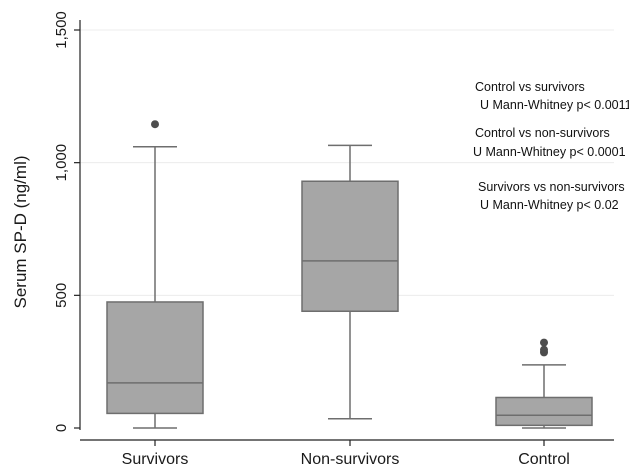 The image size is (629, 465). What do you see at coordinates (551, 187) in the screenshot?
I see `annotation-5: Survivors vs non-survivors` at bounding box center [551, 187].